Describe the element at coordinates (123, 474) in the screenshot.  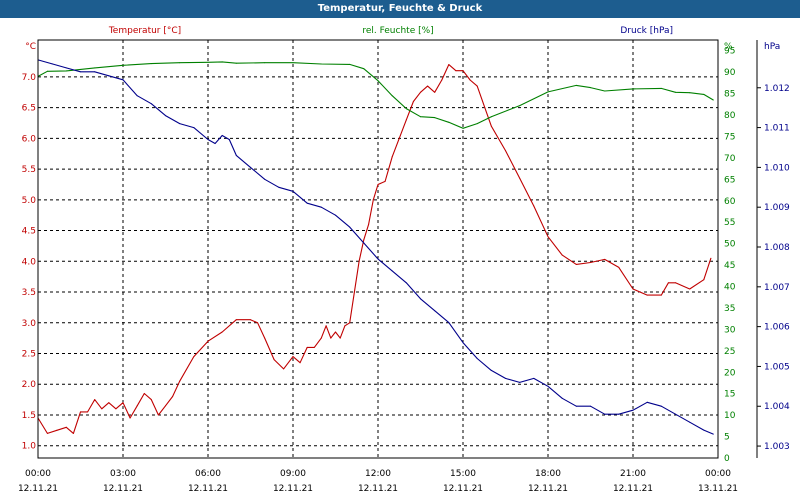
I see `x-tick-time: 03:00` at that location.